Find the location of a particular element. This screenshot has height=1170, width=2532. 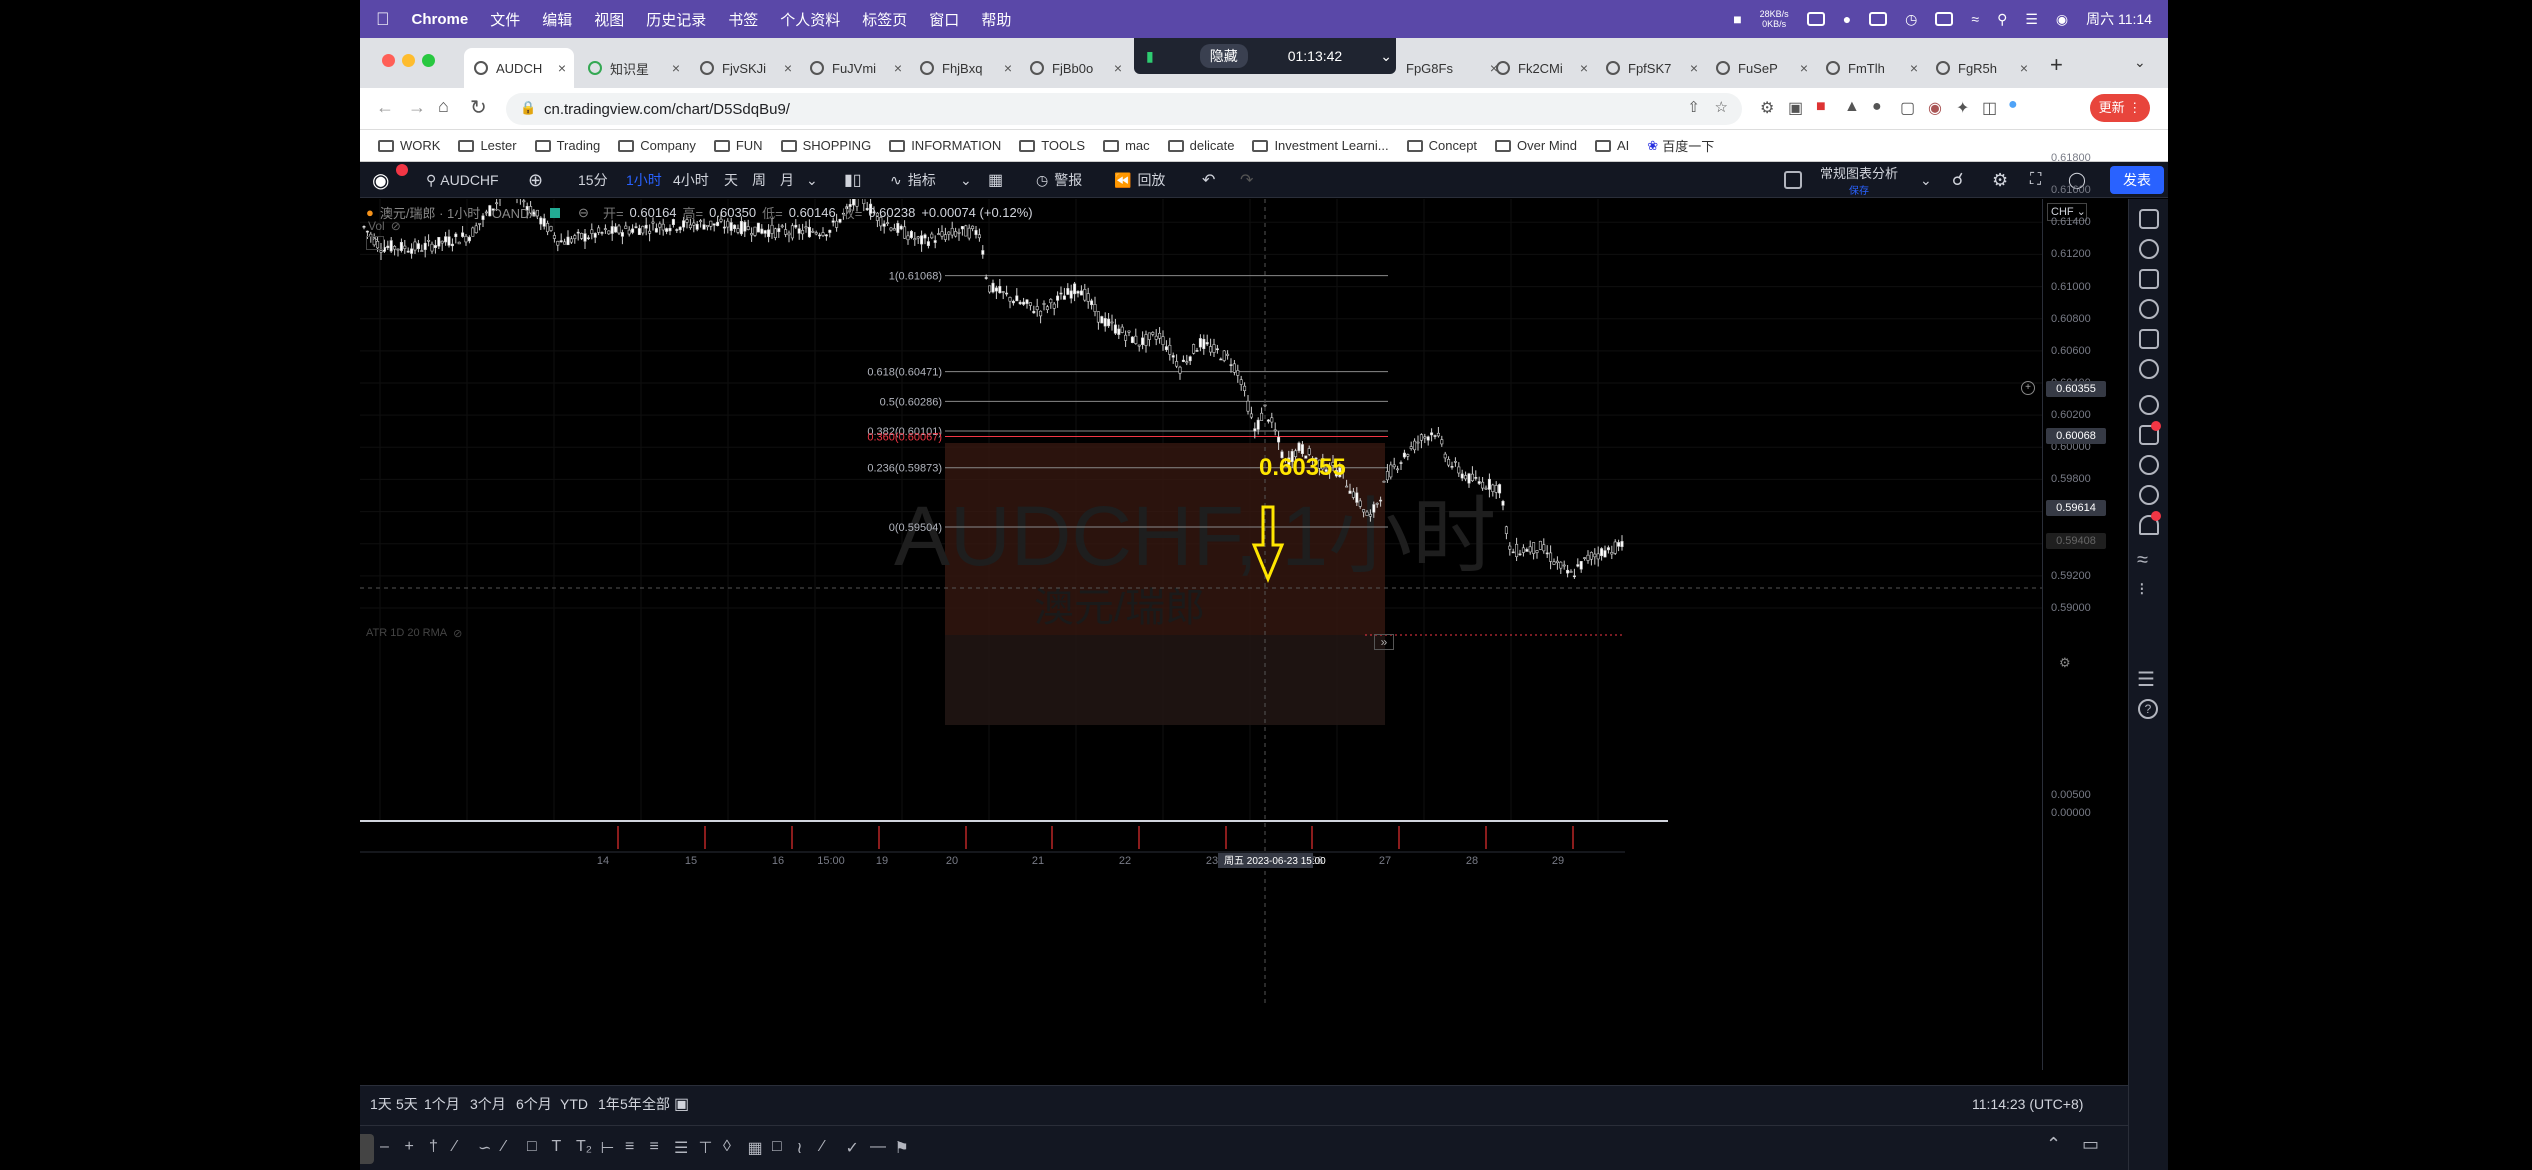

bookmark-folder: WORK is located at coordinates (409, 145).